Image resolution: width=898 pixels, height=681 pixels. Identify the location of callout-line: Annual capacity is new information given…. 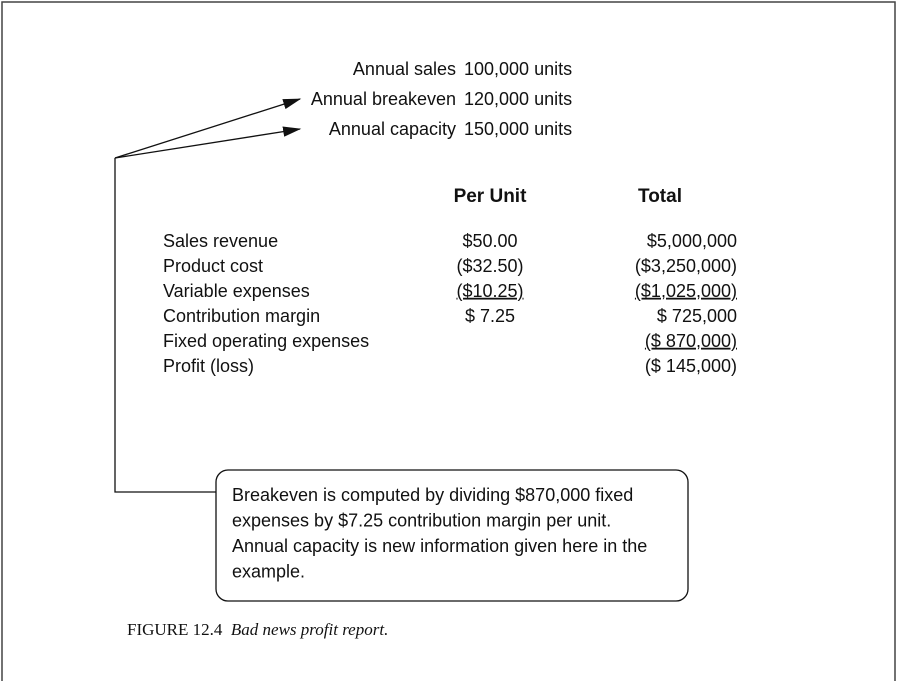
(439, 546).